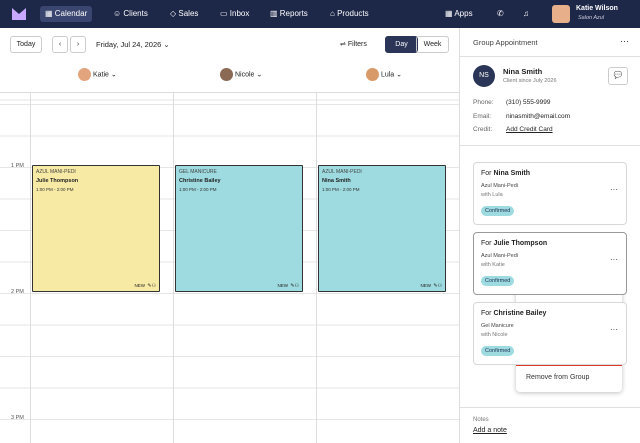 Image resolution: width=640 pixels, height=443 pixels. I want to click on nav-products: ⌂ Products, so click(349, 13).